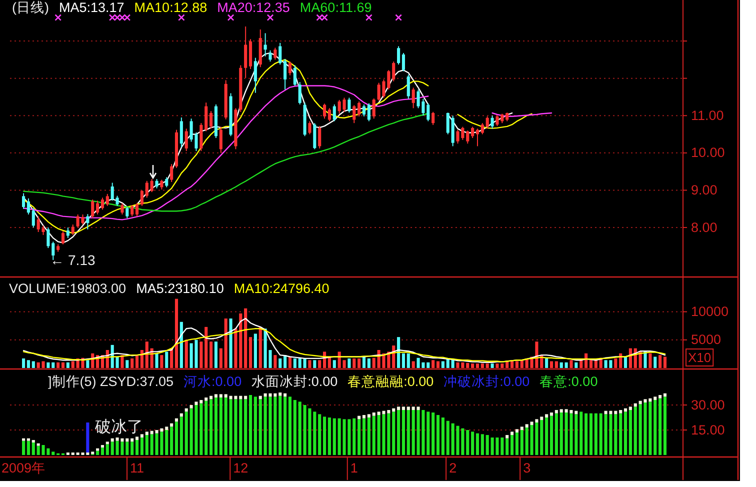 This screenshot has height=487, width=756. I want to click on annotation: 春意融融:0.00, so click(391, 381).